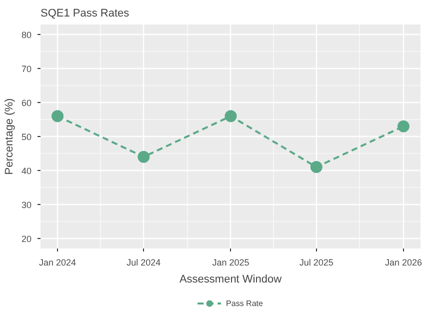  I want to click on y-tick-label: 80, so click(26, 35).